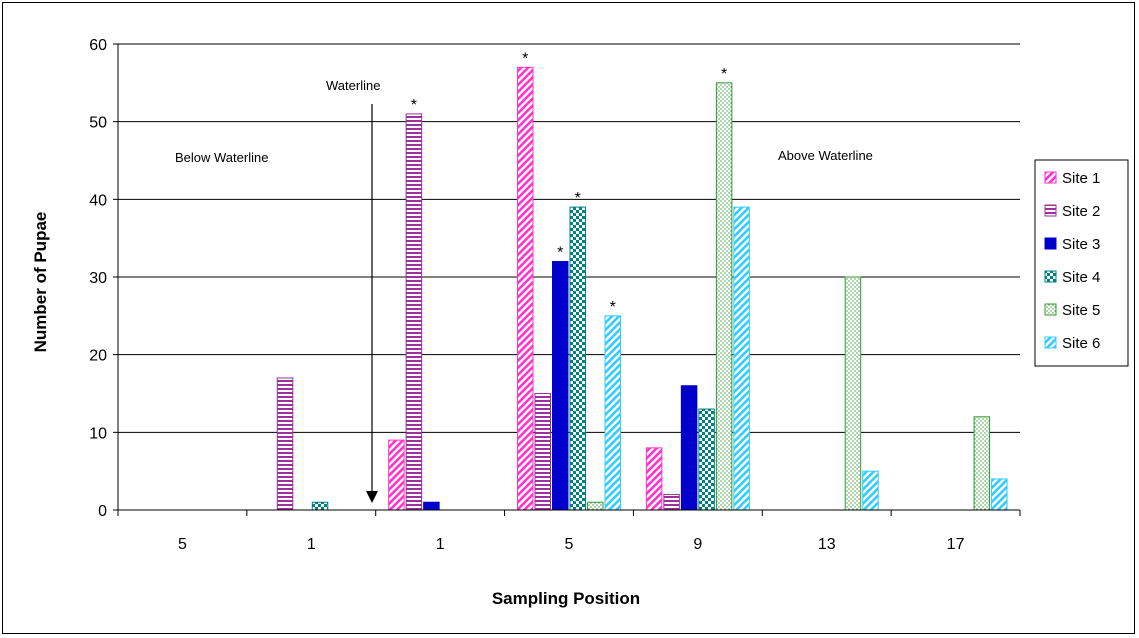 Image resolution: width=1139 pixels, height=638 pixels. What do you see at coordinates (1081, 244) in the screenshot?
I see `legend-label: Site 3` at bounding box center [1081, 244].